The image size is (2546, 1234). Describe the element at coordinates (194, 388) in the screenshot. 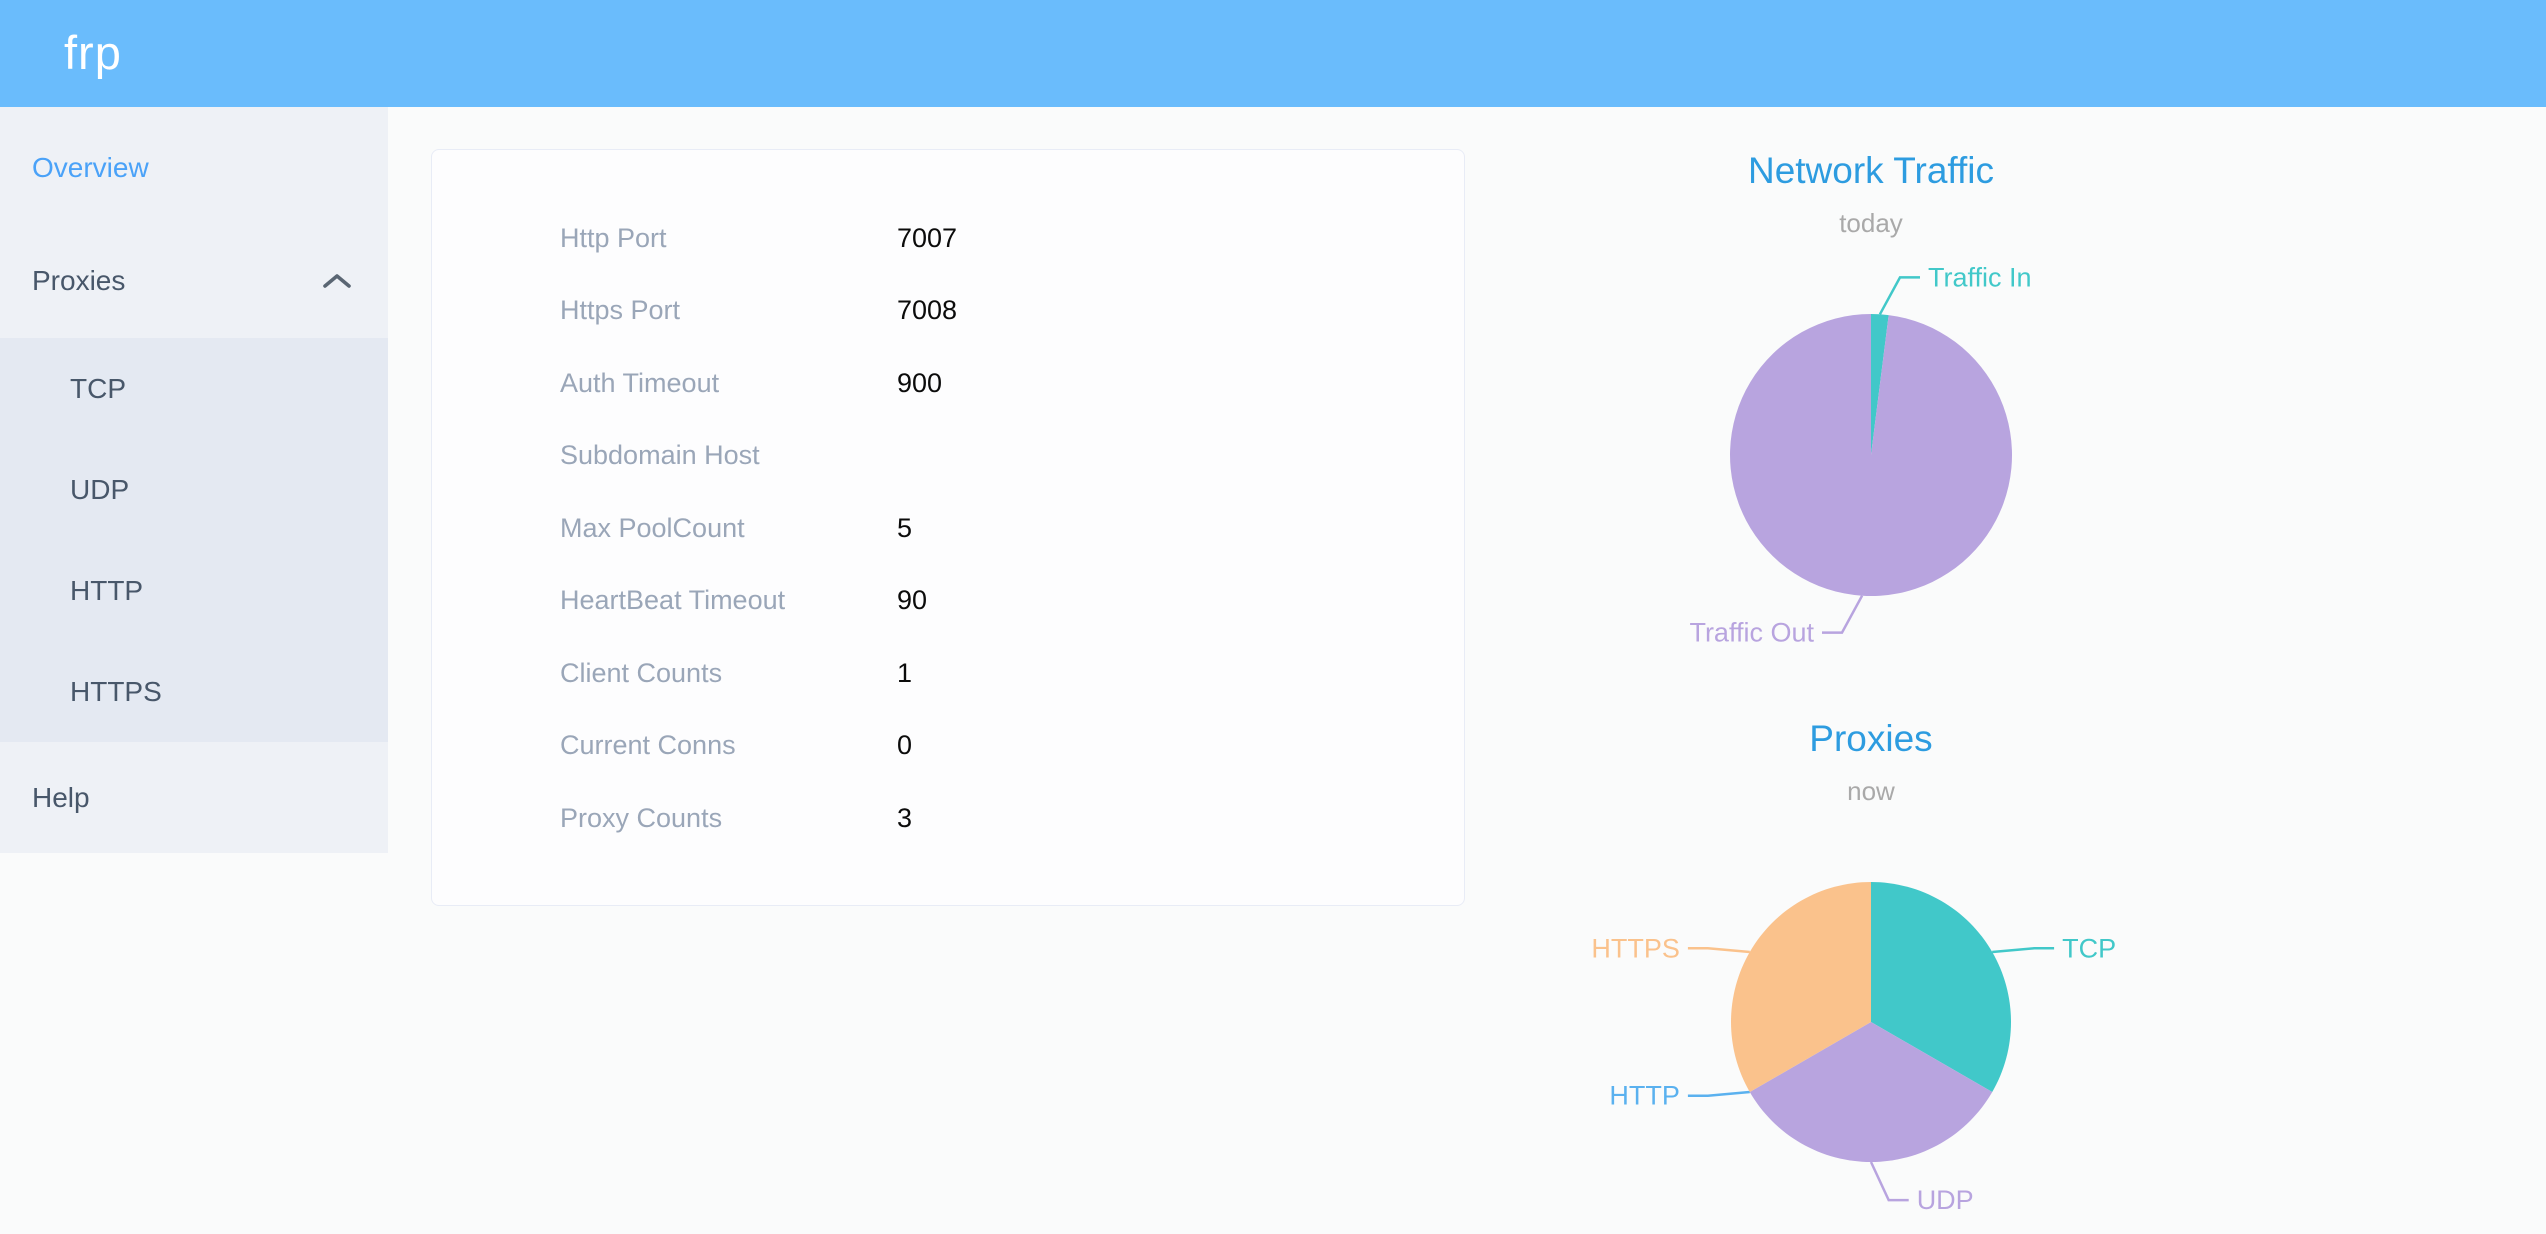

I see `sidebar-item-tcp: TCP` at that location.